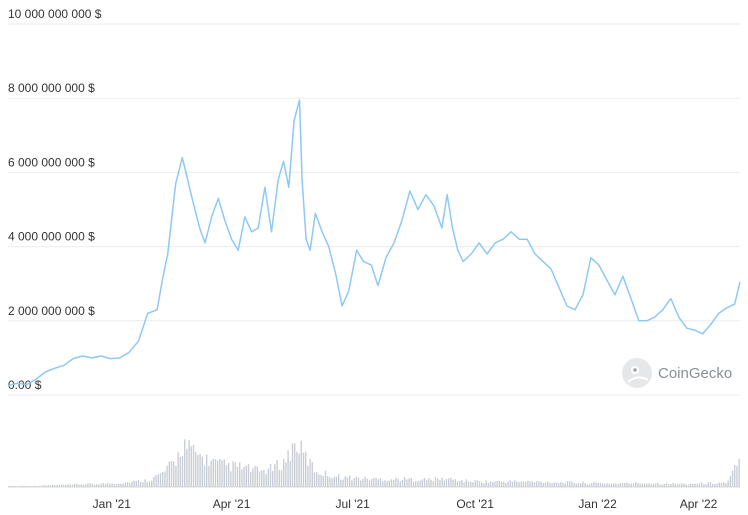  Describe the element at coordinates (51, 311) in the screenshot. I see `y-tick-label-1: 2 000 000 000 $` at that location.